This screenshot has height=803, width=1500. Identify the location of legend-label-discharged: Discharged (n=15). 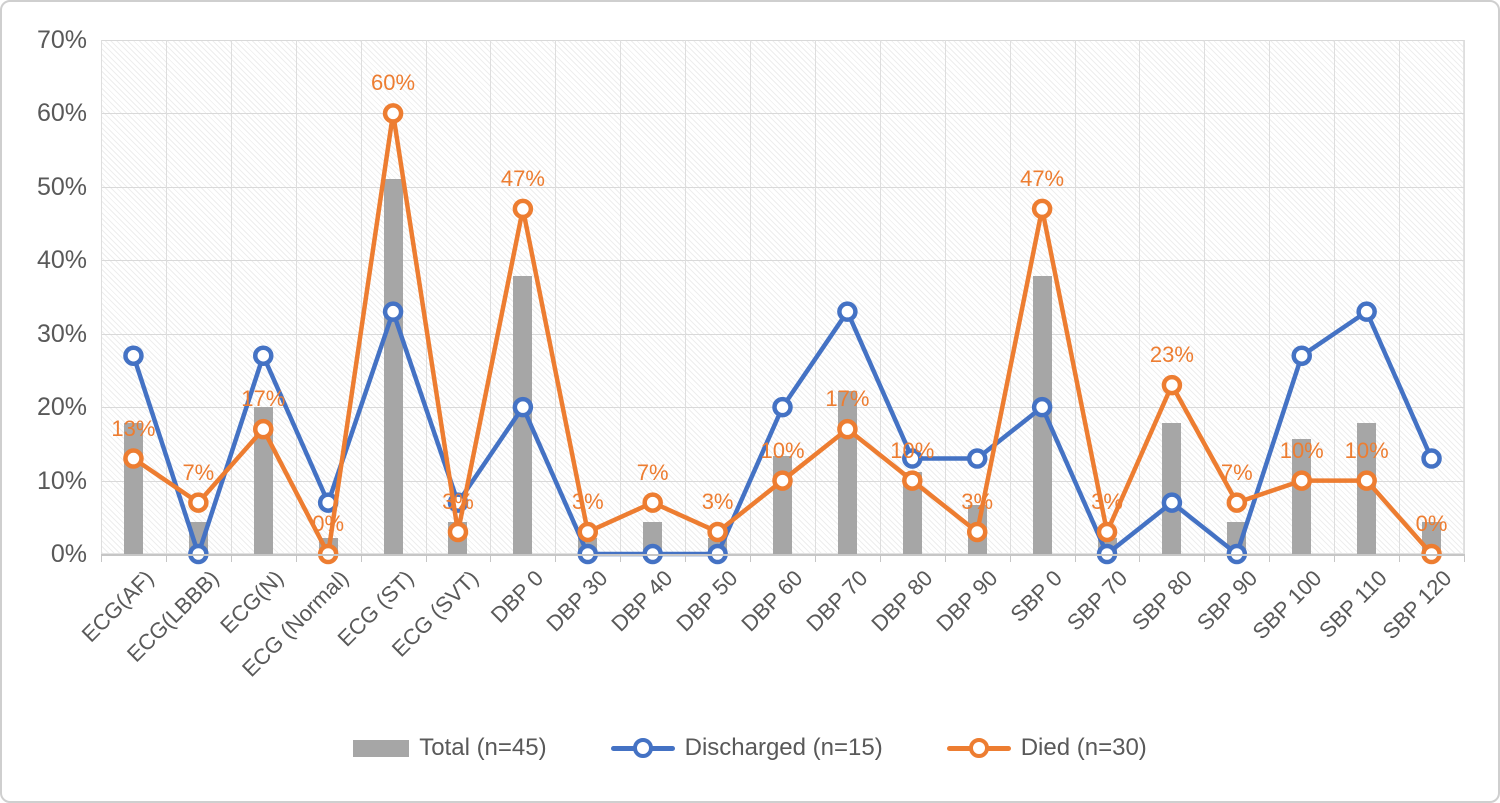
(783, 747).